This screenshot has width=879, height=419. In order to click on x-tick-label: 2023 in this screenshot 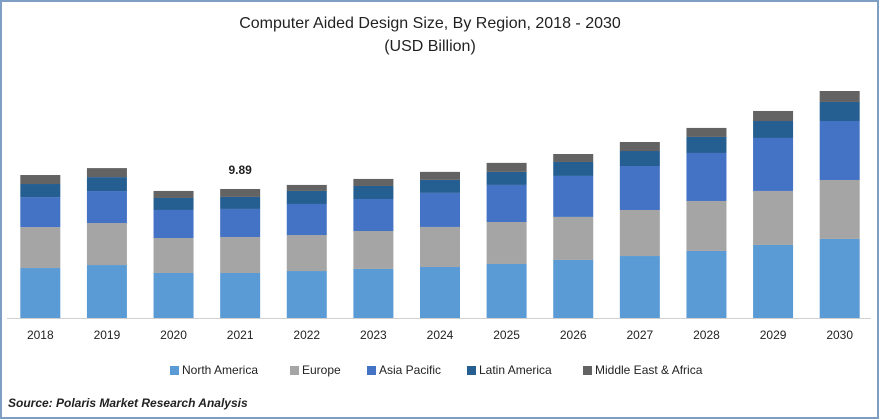, I will do `click(373, 335)`.